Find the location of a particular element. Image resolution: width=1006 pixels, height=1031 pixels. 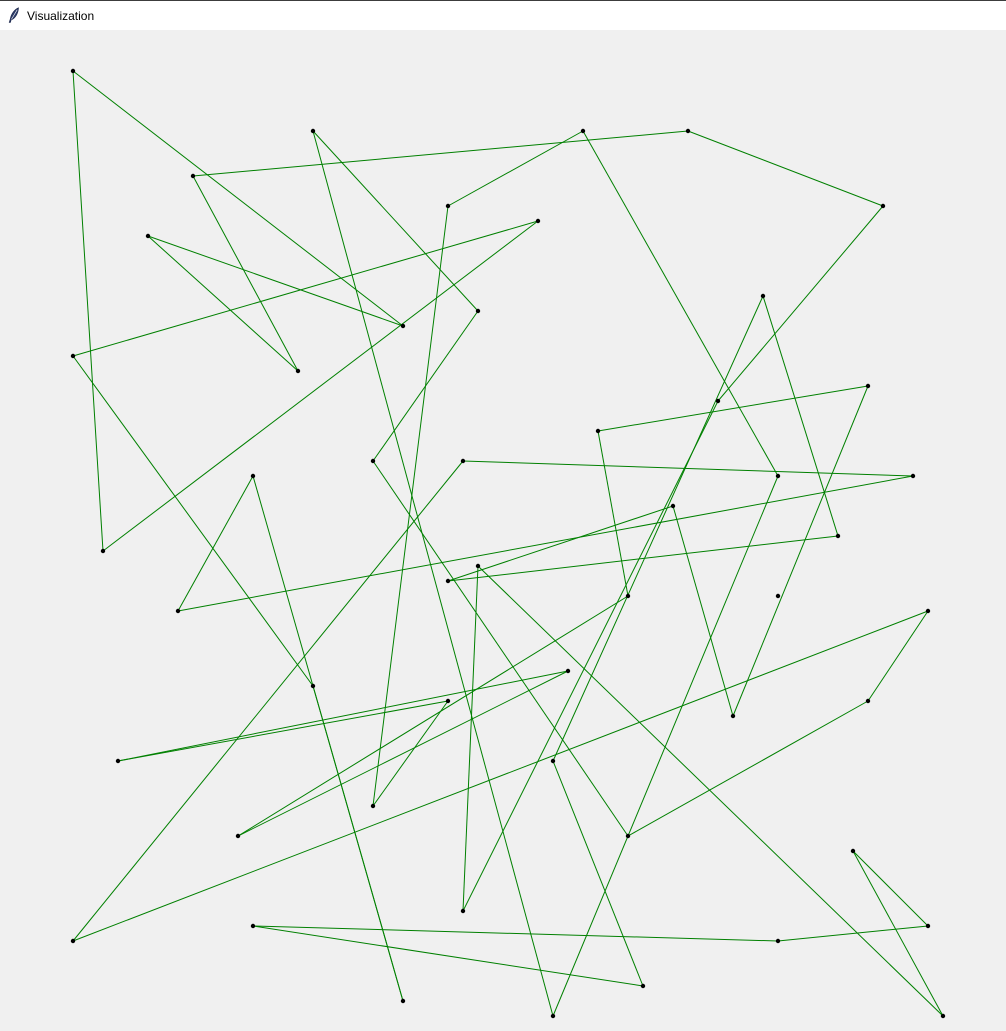

title-bar: Visualization is located at coordinates (503, 15).